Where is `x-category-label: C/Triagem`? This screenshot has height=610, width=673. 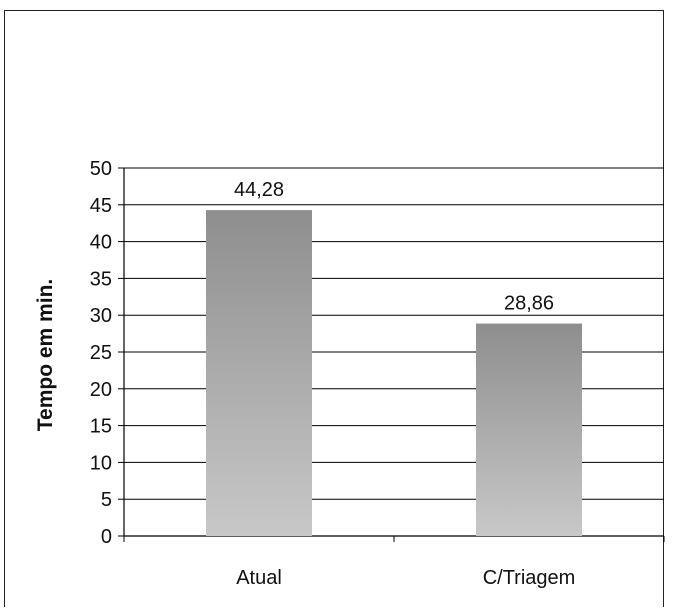 x-category-label: C/Triagem is located at coordinates (529, 578).